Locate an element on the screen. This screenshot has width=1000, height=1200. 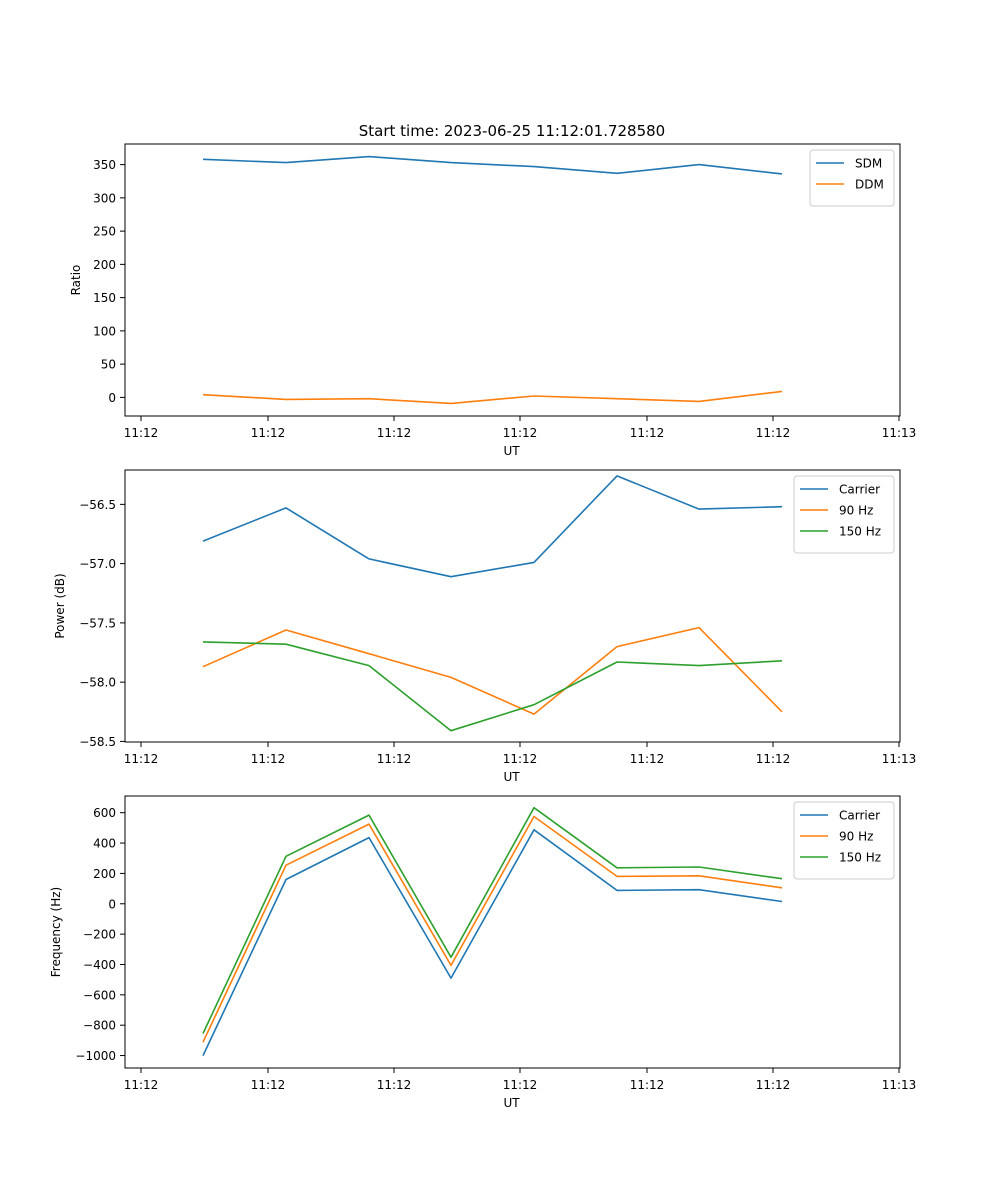
series-line-ddm is located at coordinates (492, 397).